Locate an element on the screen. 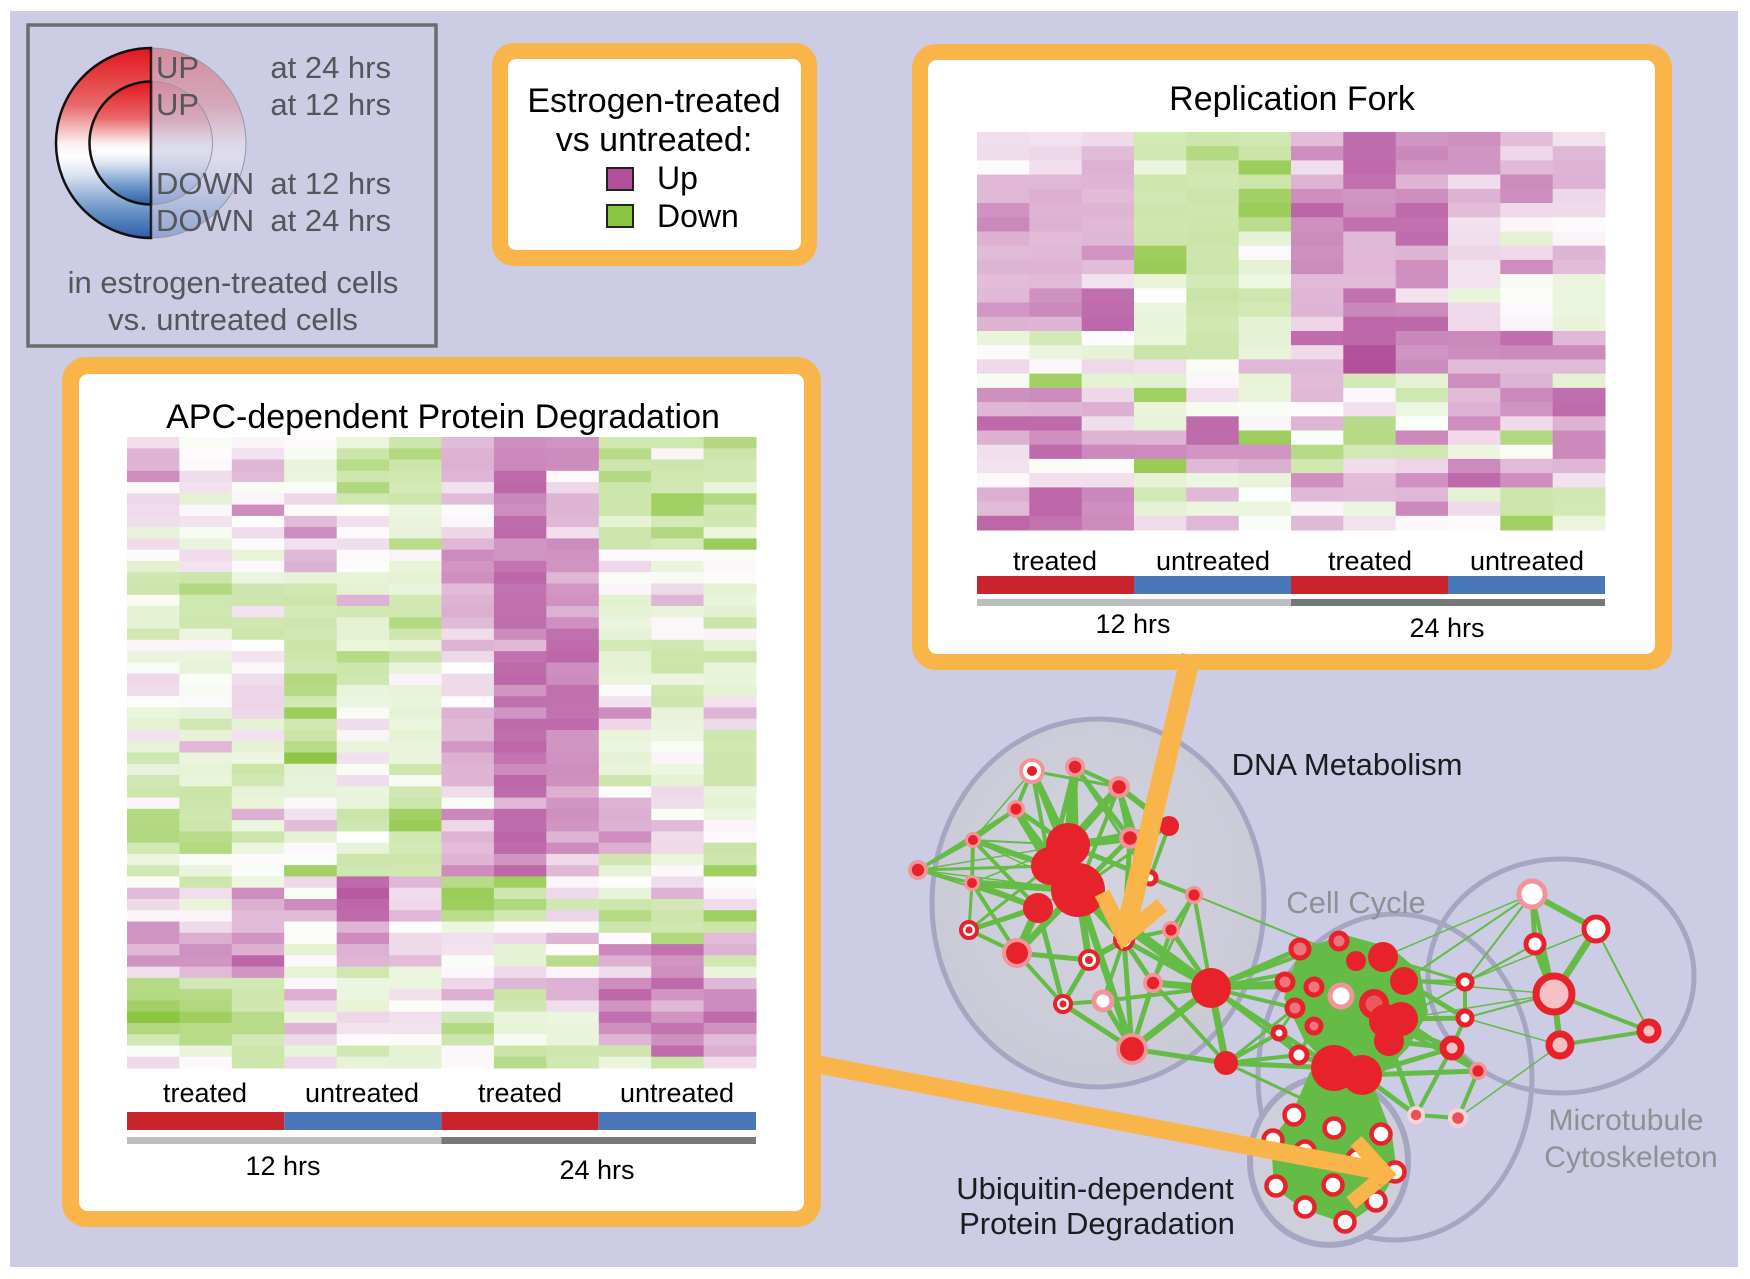 This screenshot has height=1279, width=1750. svg-text: vs untreated: is located at coordinates (654, 140).